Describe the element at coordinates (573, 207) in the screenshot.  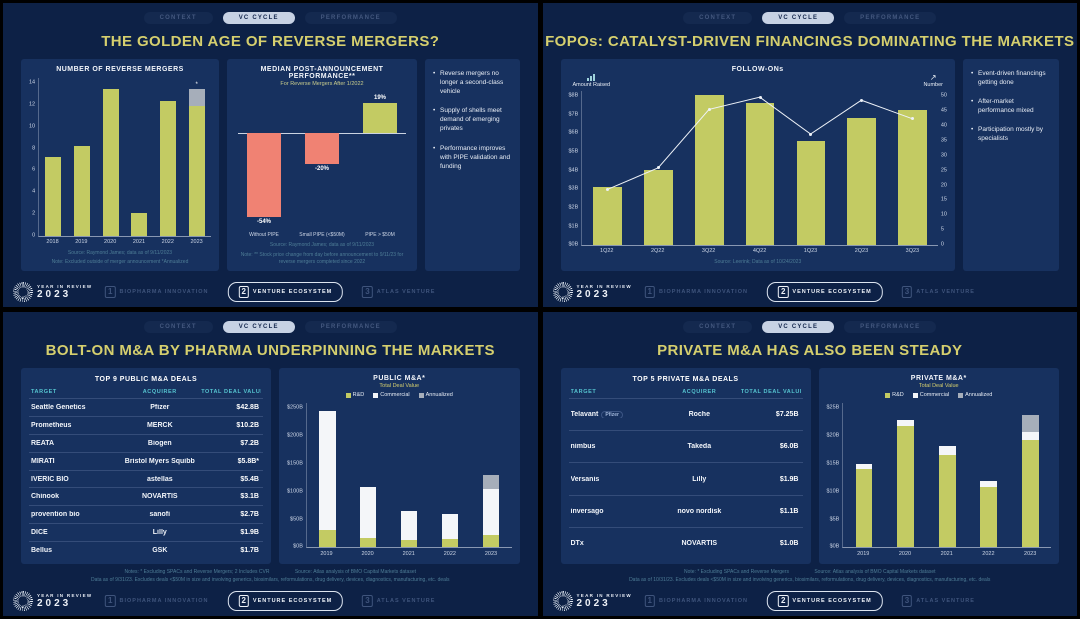
I see `y-tick-label: $2B` at that location.